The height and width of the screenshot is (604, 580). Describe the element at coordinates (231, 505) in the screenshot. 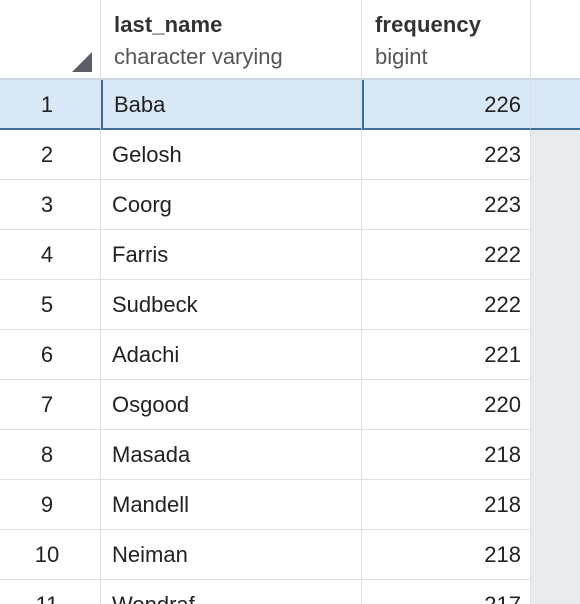

I see `cell-last-name: Mandell` at that location.